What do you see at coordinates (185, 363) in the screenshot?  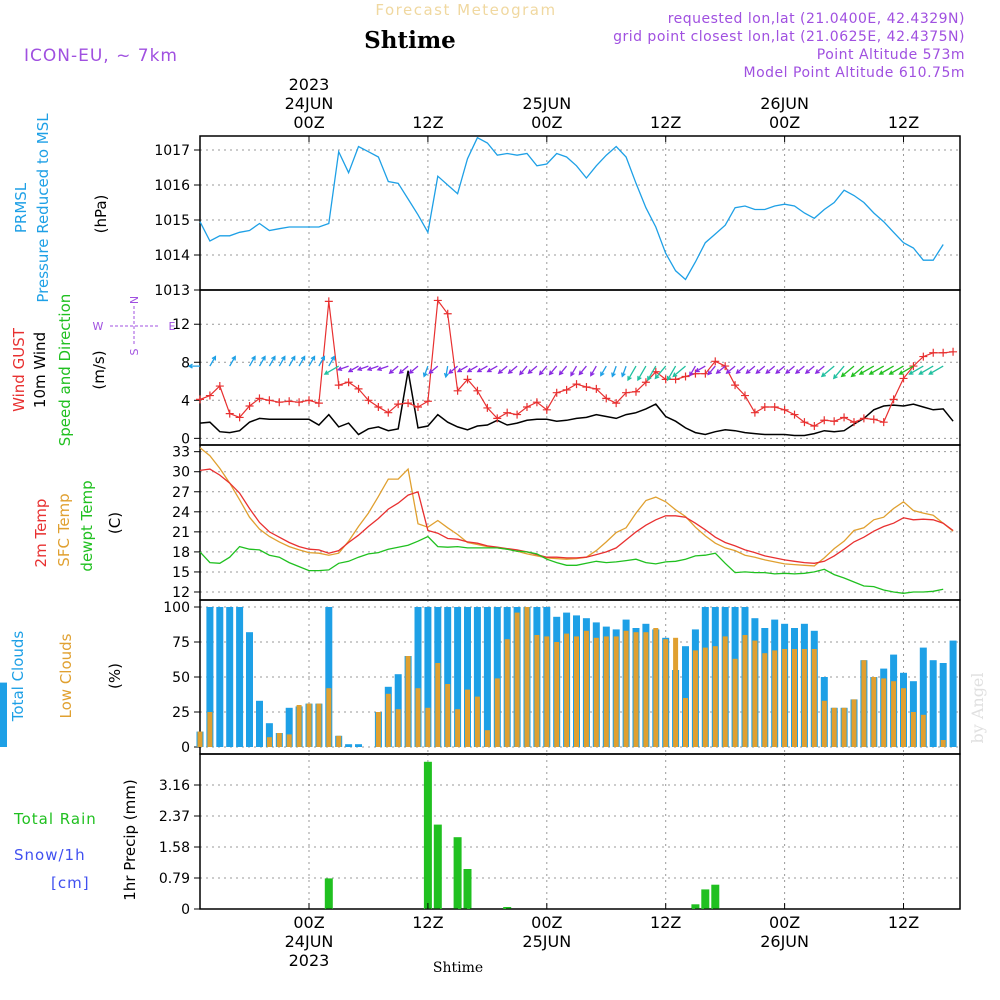 I see `ytick-label: 8` at bounding box center [185, 363].